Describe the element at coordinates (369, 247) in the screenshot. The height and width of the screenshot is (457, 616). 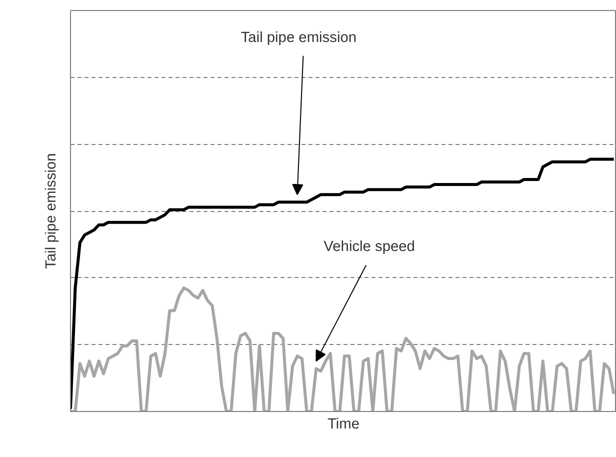
I see `annotation: Vehicle speed` at that location.